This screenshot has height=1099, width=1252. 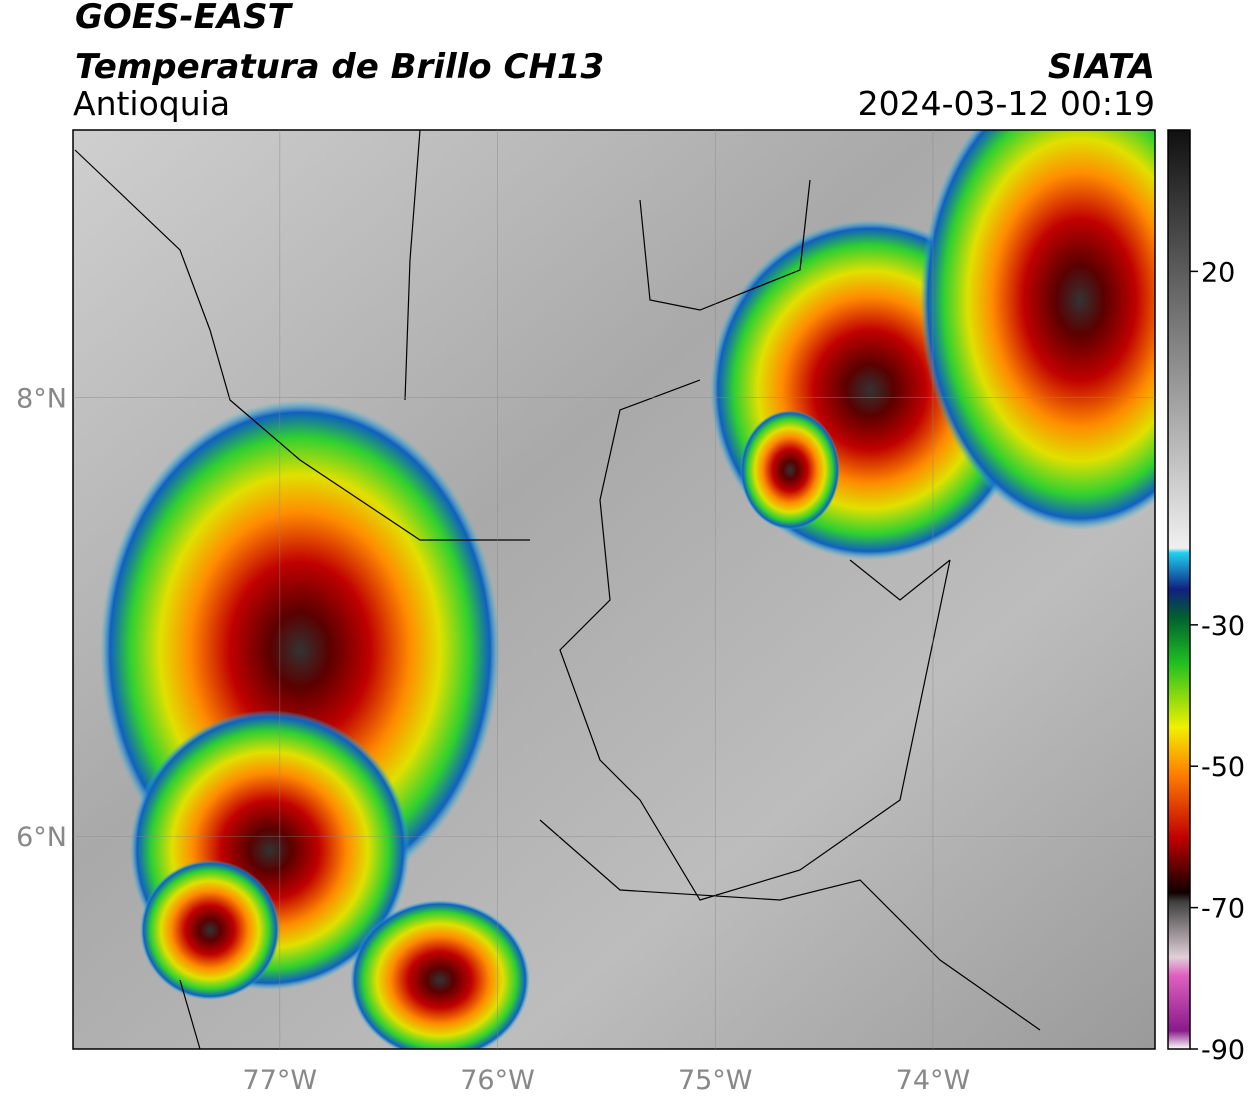 I want to click on colorbar-tick-label: 20, so click(x=1218, y=272).